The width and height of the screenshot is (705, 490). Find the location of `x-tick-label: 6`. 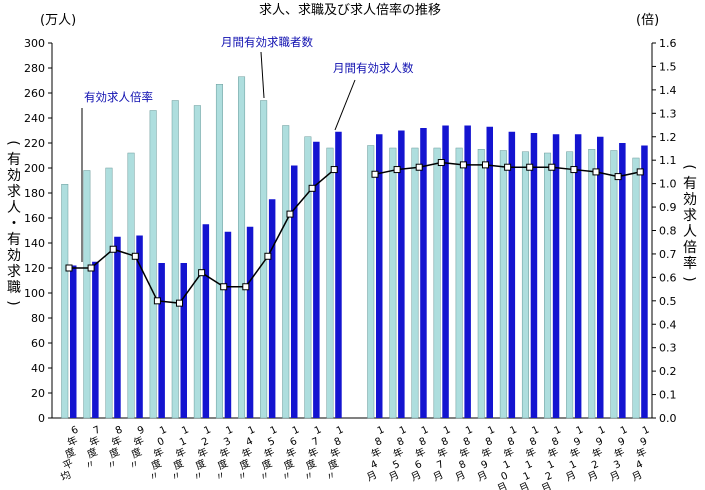

x-tick-label: 6 is located at coordinates (294, 442).